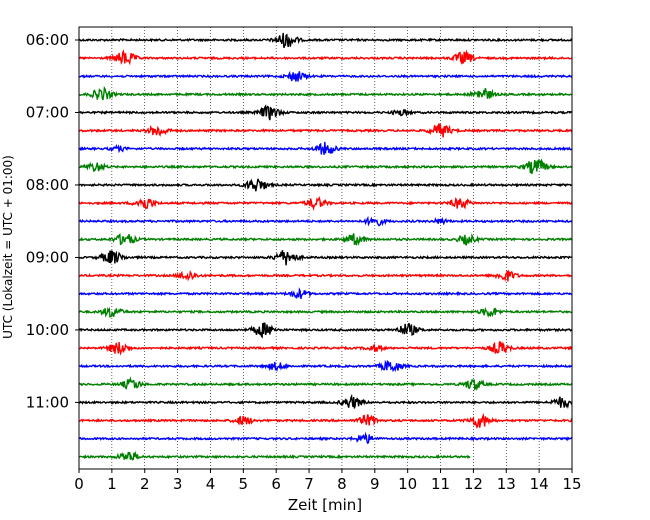 The height and width of the screenshot is (520, 650). Describe the element at coordinates (79, 484) in the screenshot. I see `x-tick-label: 0` at that location.